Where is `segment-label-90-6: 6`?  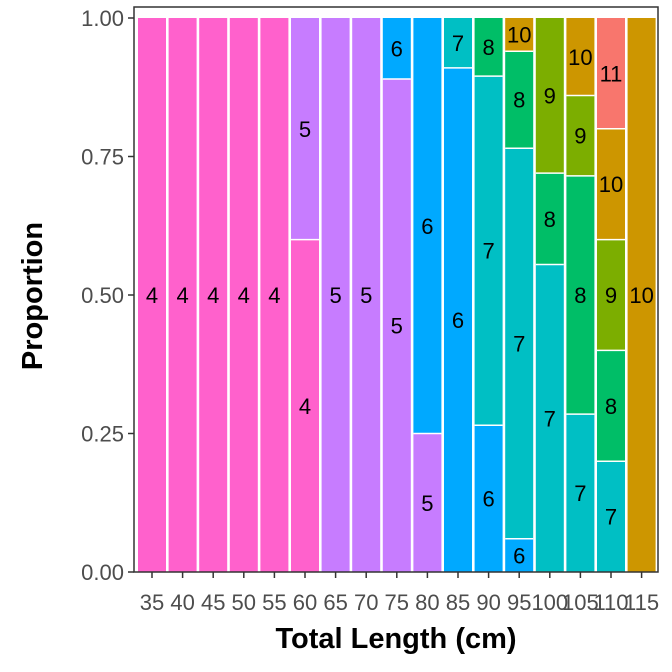
segment-label-90-6: 6 is located at coordinates (488, 499).